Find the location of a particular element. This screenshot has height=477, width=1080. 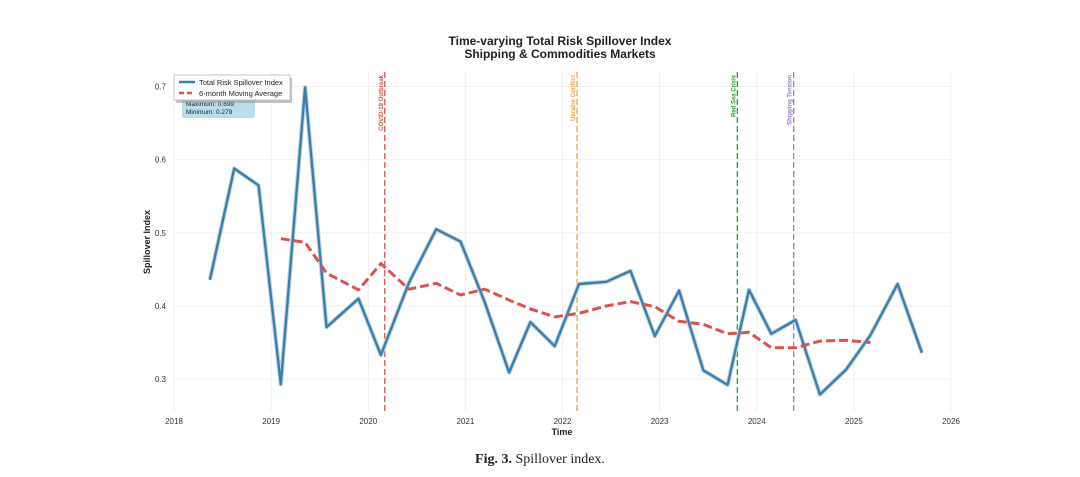

x-tick-label: 2026 is located at coordinates (951, 421).